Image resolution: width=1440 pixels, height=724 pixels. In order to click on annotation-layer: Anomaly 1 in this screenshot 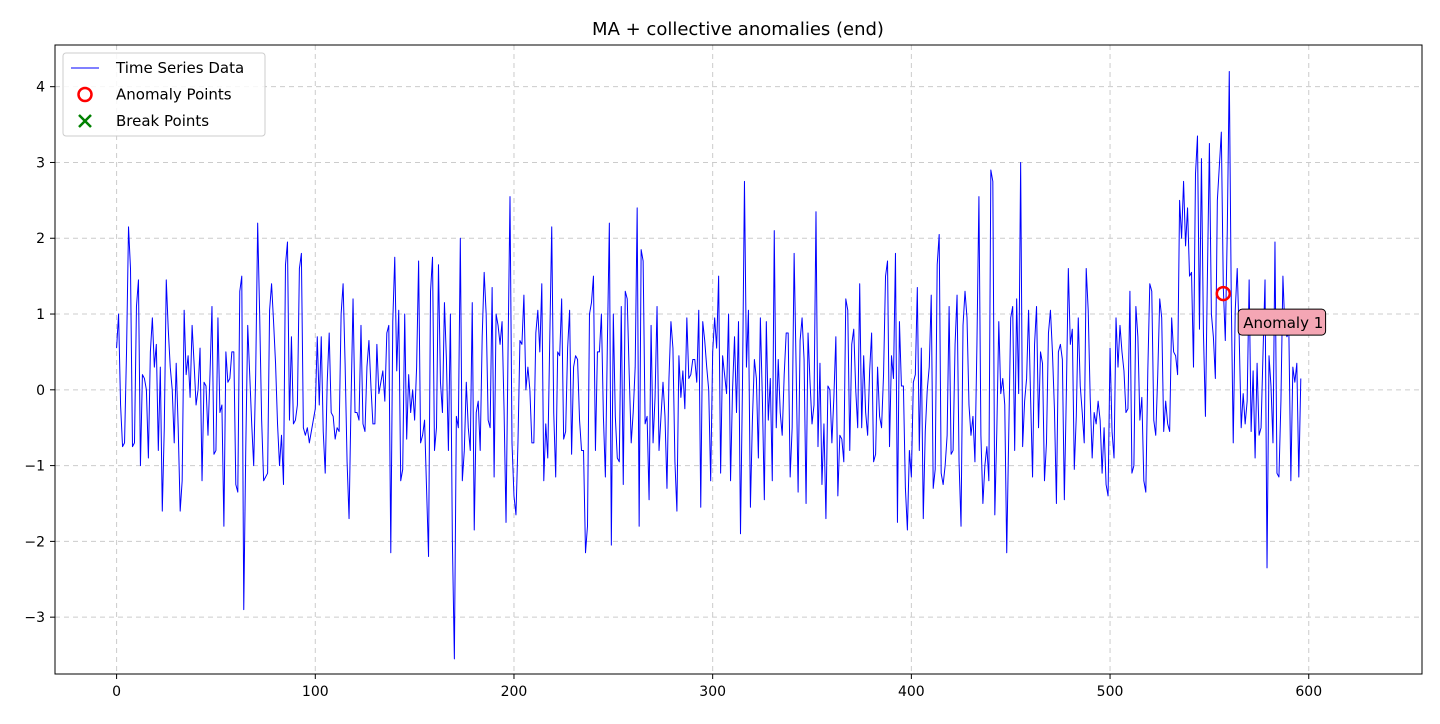, I will do `click(1282, 322)`.